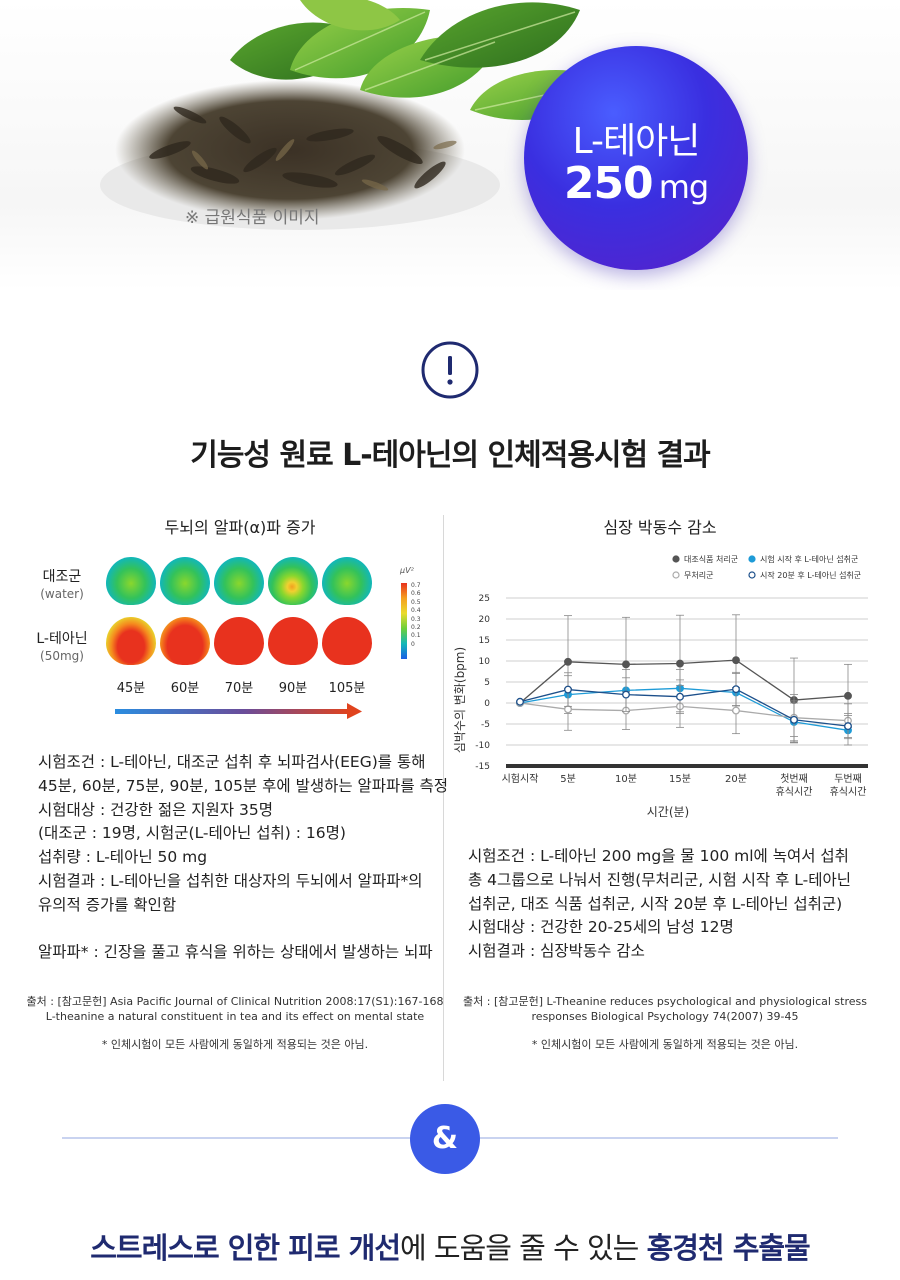  I want to click on legend-label: 시험 시작 후 L-테아닌 섭취군, so click(809, 559).